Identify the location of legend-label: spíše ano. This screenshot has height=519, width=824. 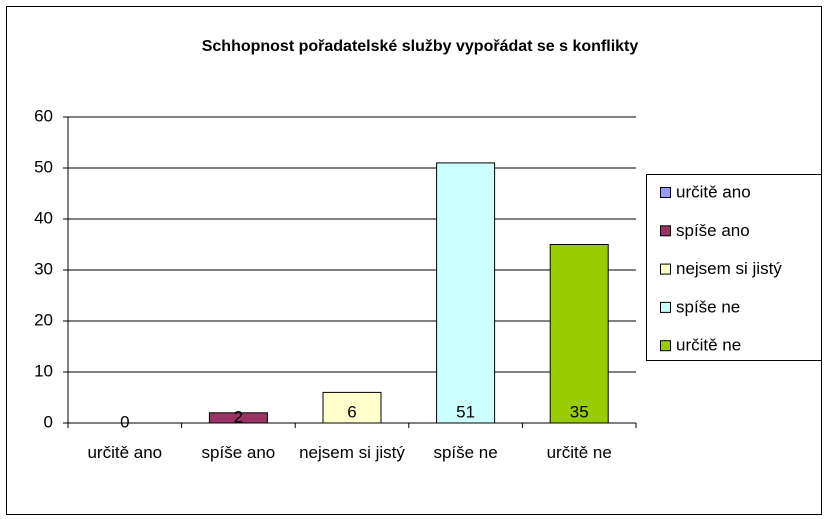
(713, 230).